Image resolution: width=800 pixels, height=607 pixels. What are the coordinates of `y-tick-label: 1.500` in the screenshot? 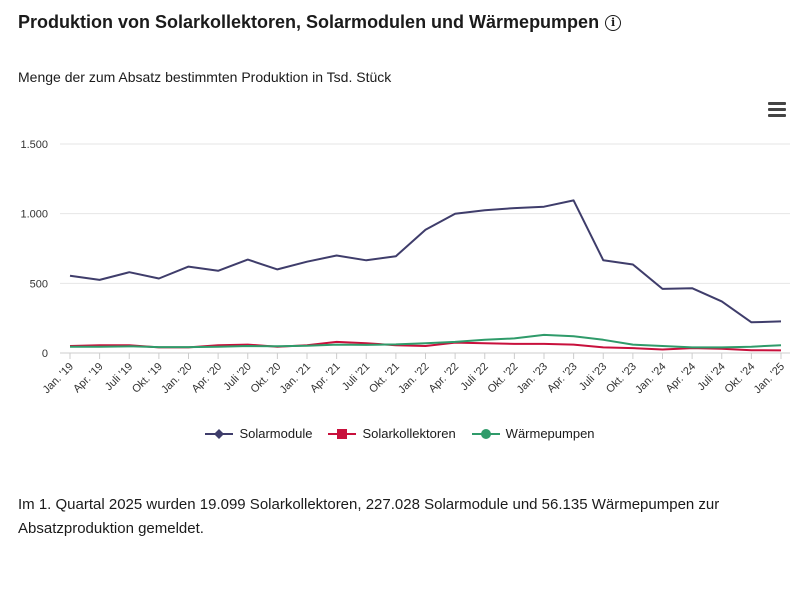 It's located at (34, 145).